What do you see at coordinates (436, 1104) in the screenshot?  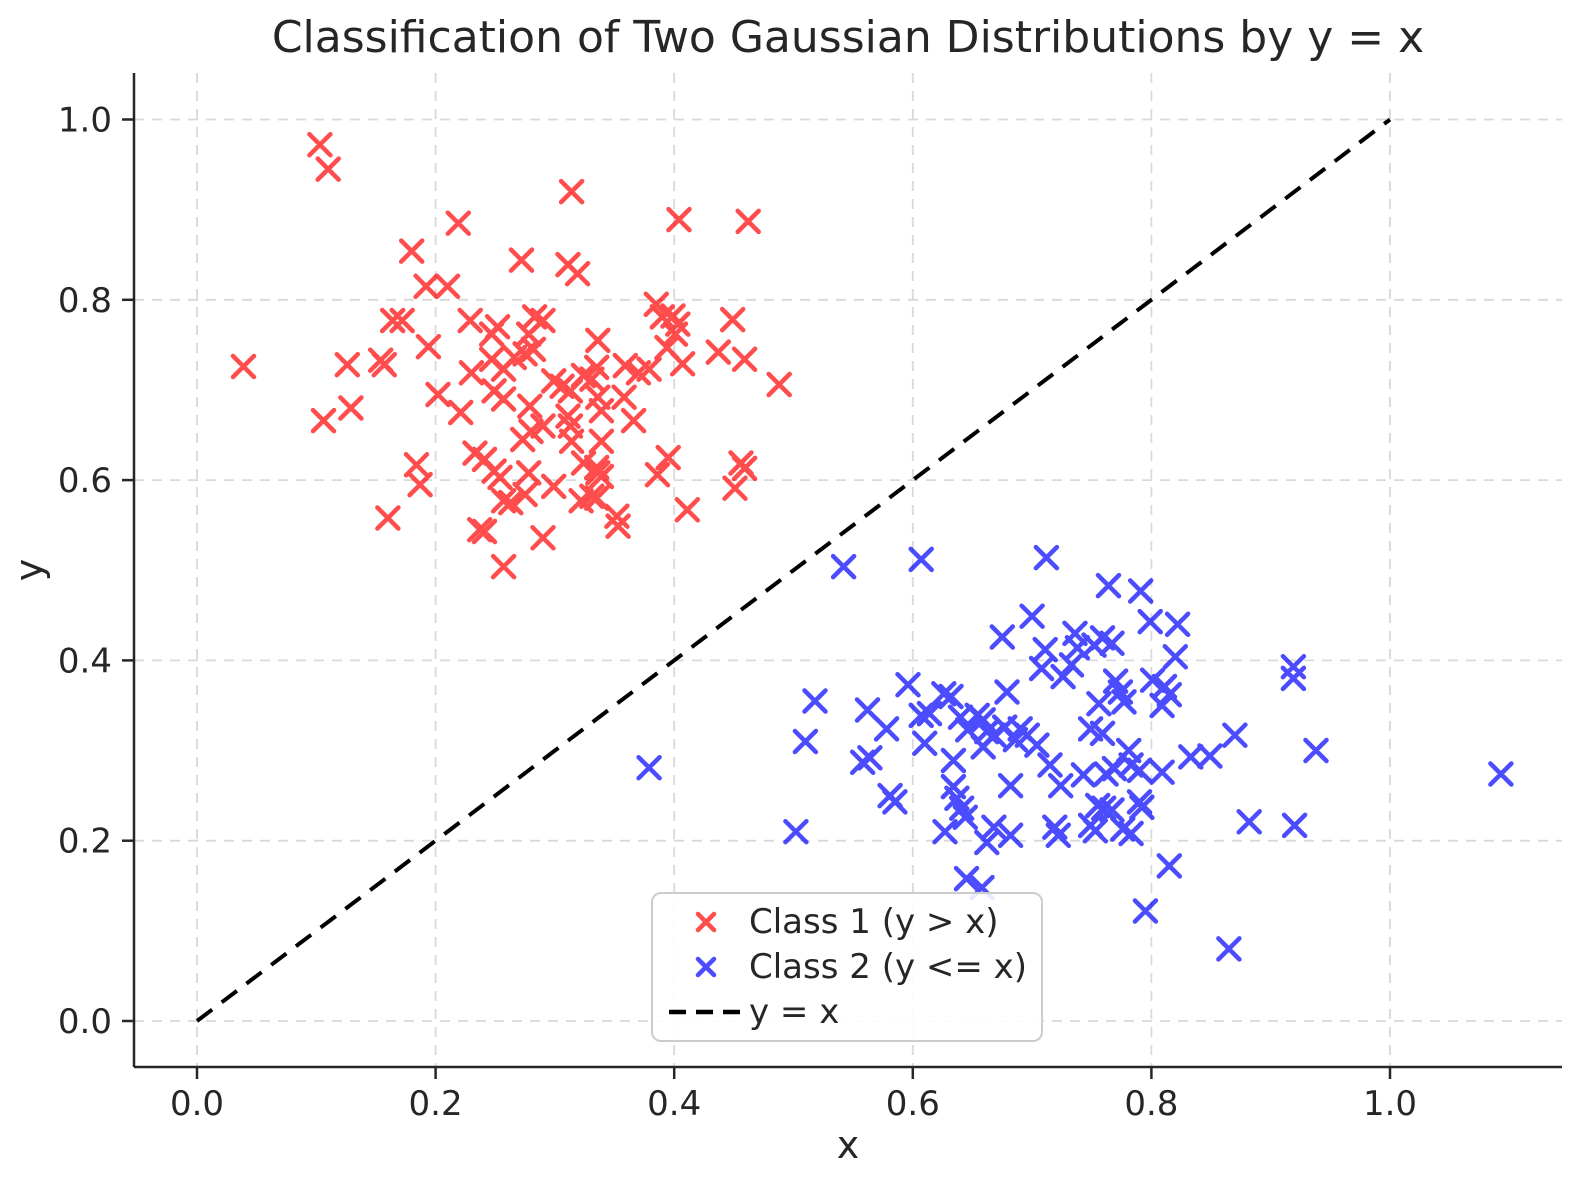 I see `x-tick-label: 0.2` at bounding box center [436, 1104].